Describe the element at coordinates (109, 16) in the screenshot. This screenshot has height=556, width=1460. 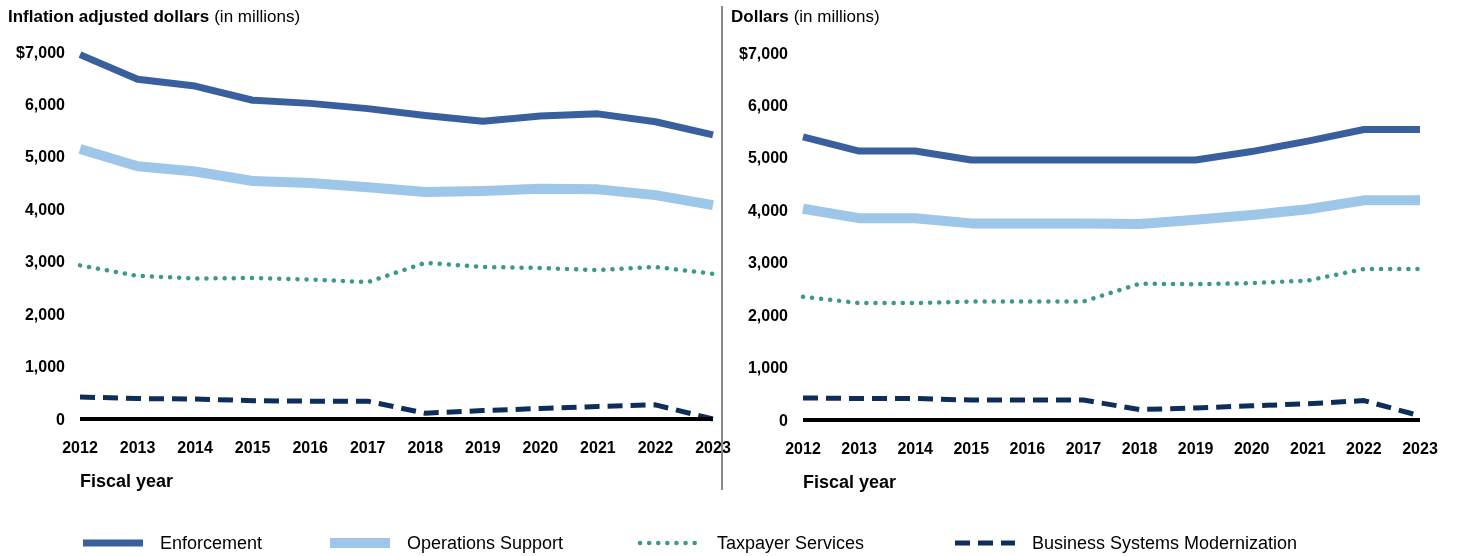
I see `chart-title: Inflation adjusted dollars` at that location.